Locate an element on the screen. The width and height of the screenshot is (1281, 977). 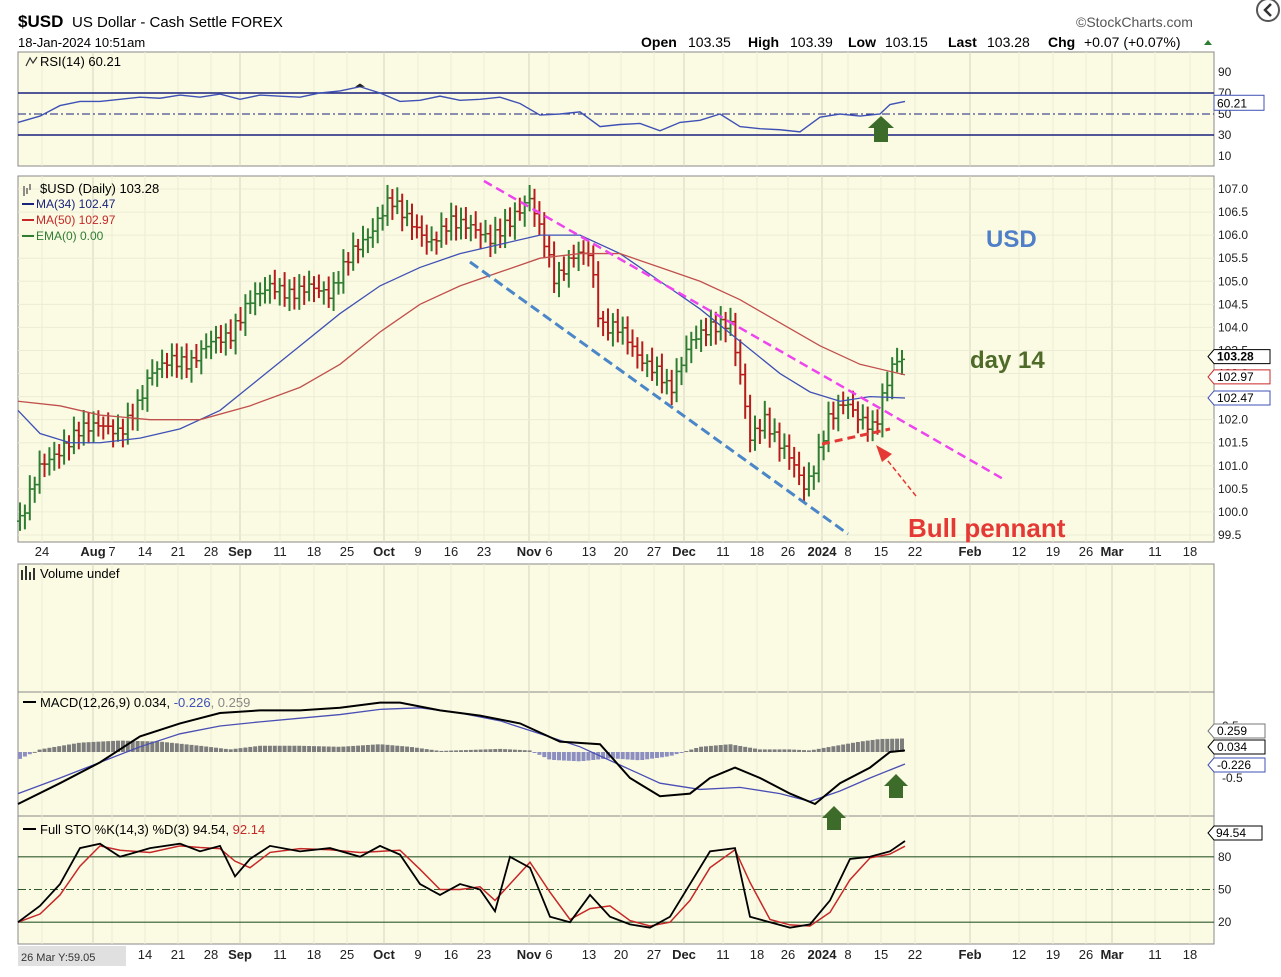
ma50-line is located at coordinates (461, 336).